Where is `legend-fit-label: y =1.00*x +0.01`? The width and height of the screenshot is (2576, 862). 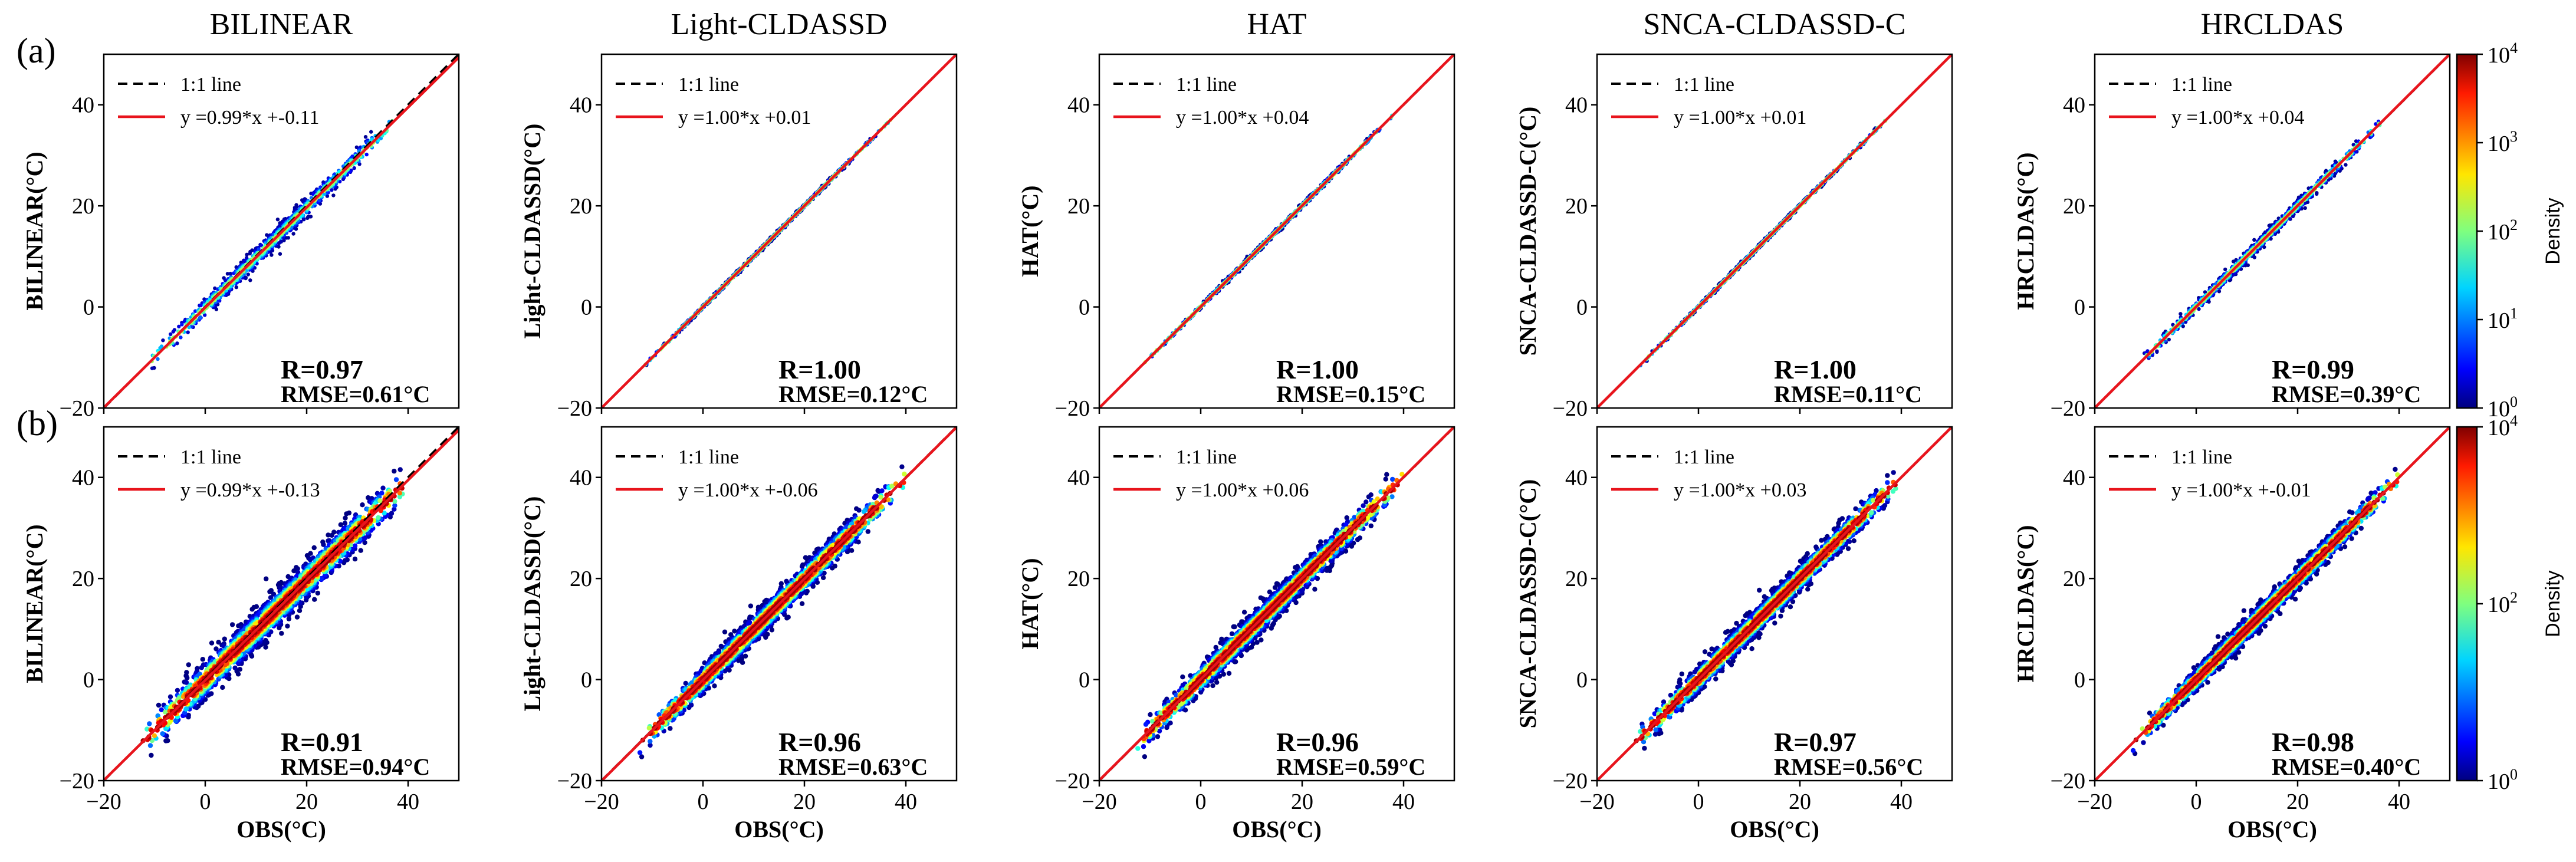
legend-fit-label: y =1.00*x +0.01 is located at coordinates (1740, 118).